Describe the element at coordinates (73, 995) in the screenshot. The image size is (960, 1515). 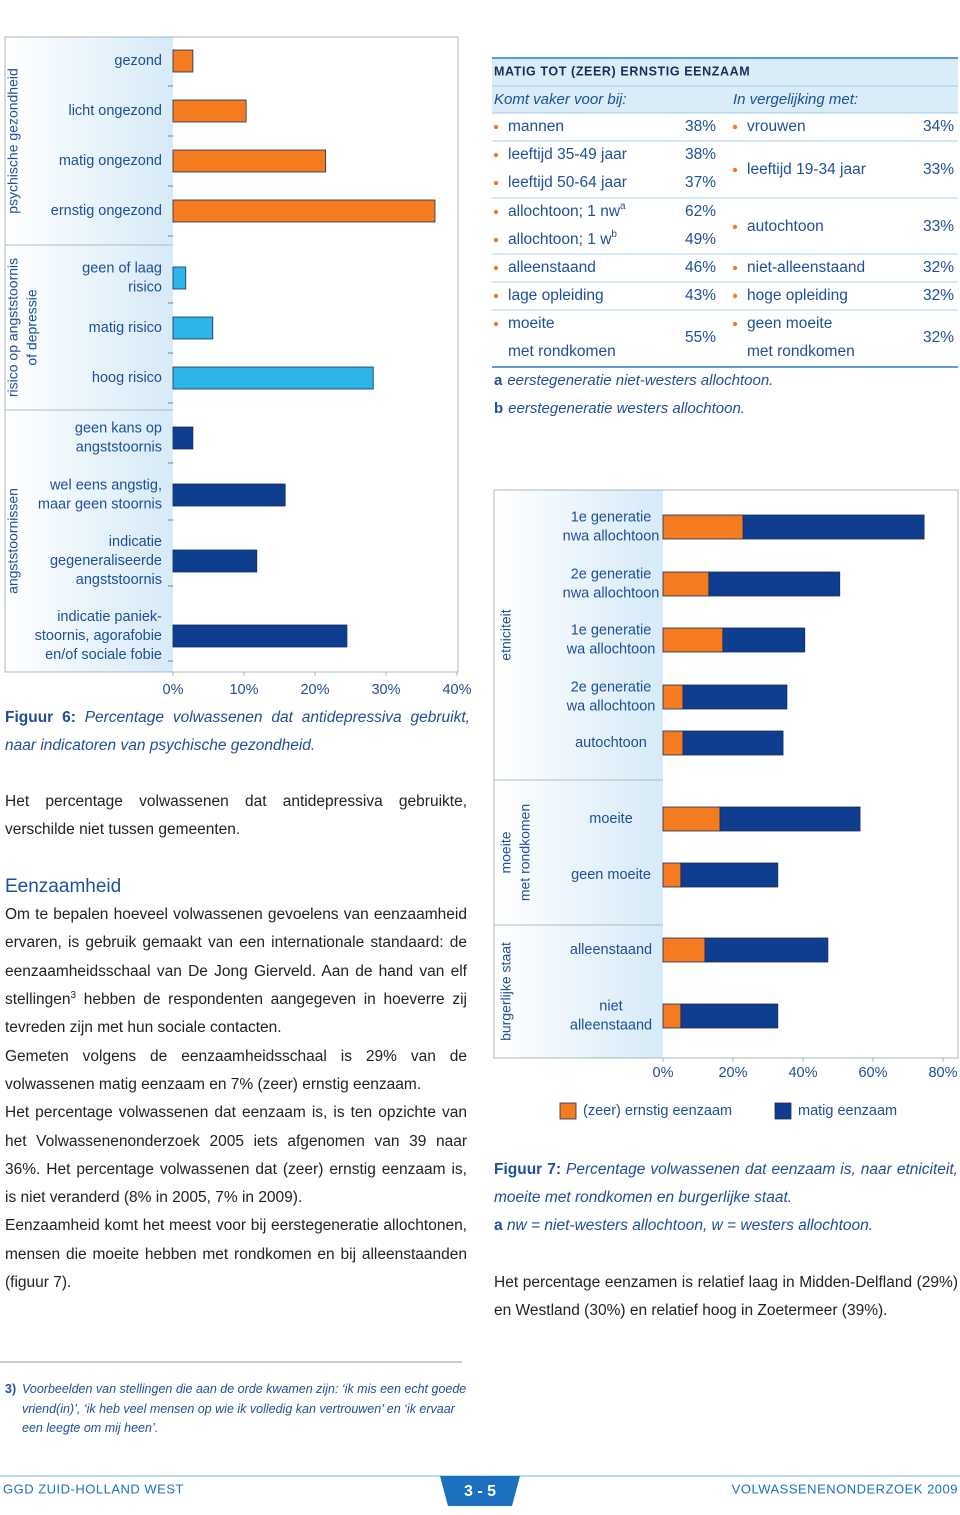
I see `footnote-ref: 3` at that location.